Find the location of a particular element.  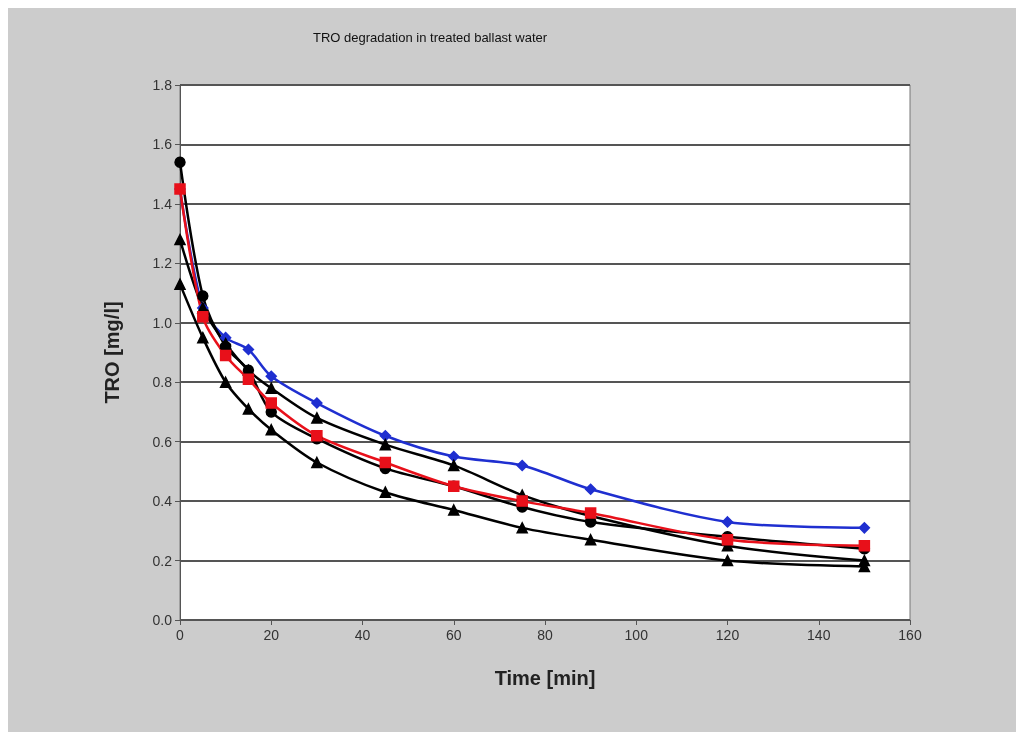

x-tick-label: 20 is located at coordinates (271, 635).